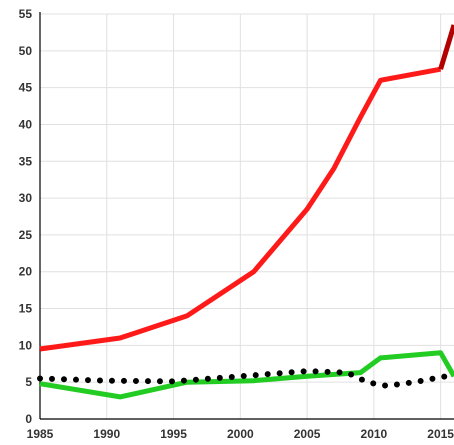  What do you see at coordinates (28, 419) in the screenshot?
I see `y-tick-label: 0` at bounding box center [28, 419].